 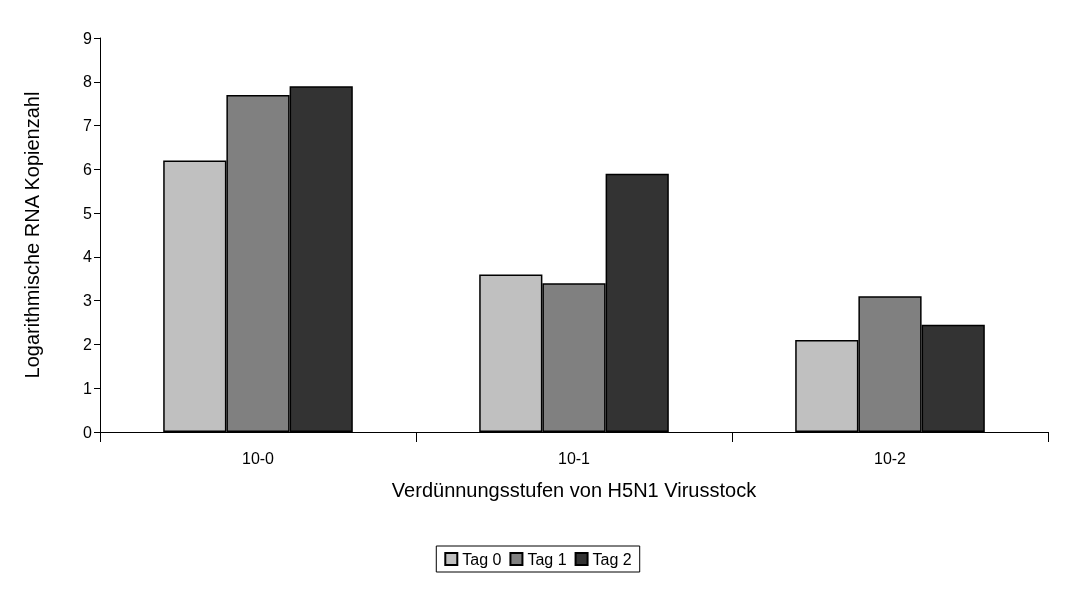 I want to click on y-axis-title: Logarithmische RNA Kopienzahl, so click(x=32, y=235).